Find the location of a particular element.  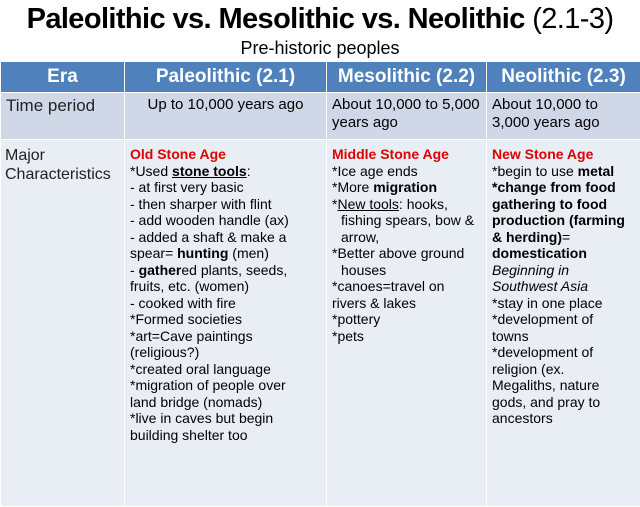

meso-line: *Better above ground is located at coordinates (406, 253).